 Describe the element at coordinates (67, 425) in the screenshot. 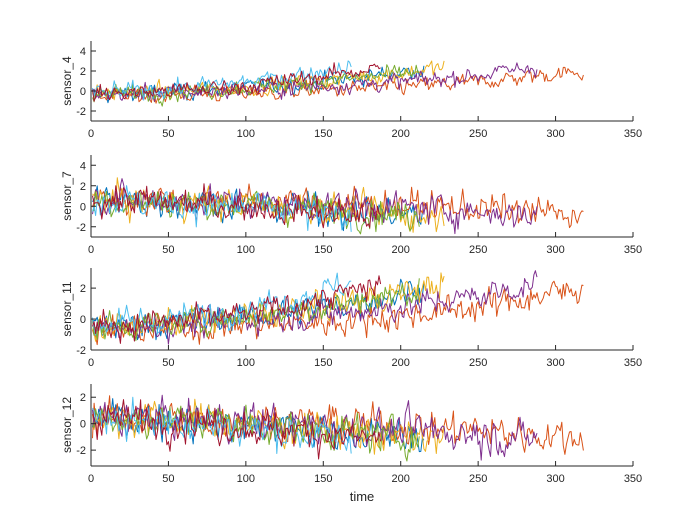

I see `y-axis-label: sensor_12` at that location.